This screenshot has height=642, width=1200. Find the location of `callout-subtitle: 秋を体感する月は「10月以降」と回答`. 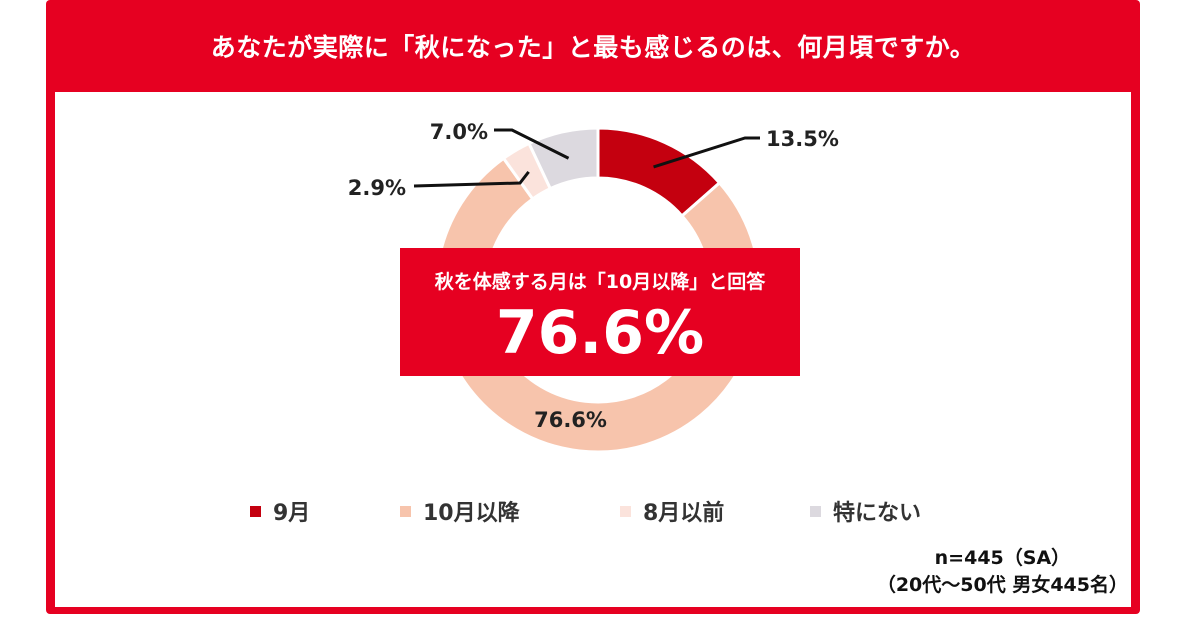

callout-subtitle: 秋を体感する月は「10月以降」と回答 is located at coordinates (600, 282).